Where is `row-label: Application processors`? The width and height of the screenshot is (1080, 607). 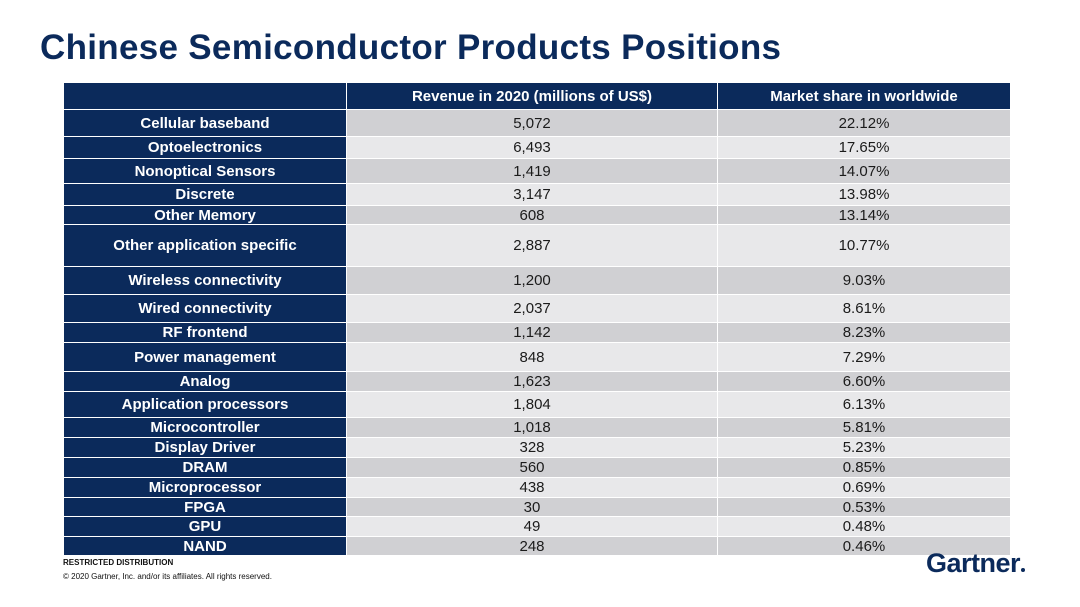
row-label: Application processors is located at coordinates (205, 404).